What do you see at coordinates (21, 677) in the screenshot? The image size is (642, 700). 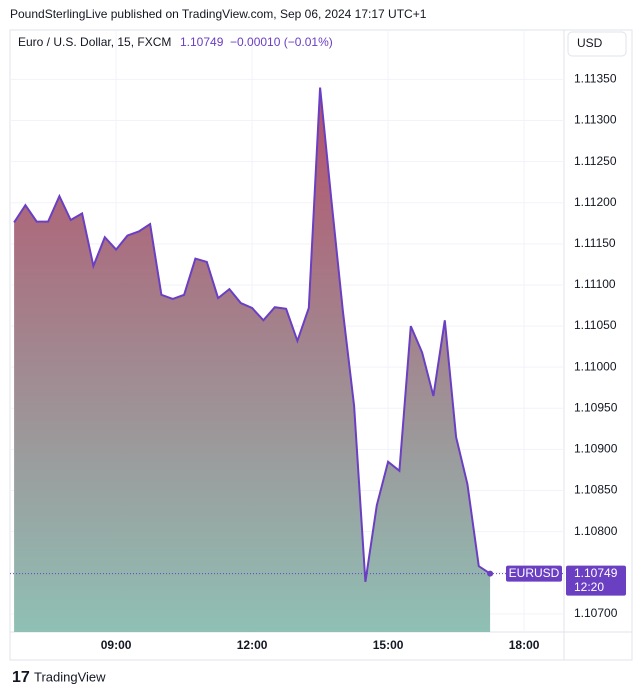 I see `logo-mark: 17` at bounding box center [21, 677].